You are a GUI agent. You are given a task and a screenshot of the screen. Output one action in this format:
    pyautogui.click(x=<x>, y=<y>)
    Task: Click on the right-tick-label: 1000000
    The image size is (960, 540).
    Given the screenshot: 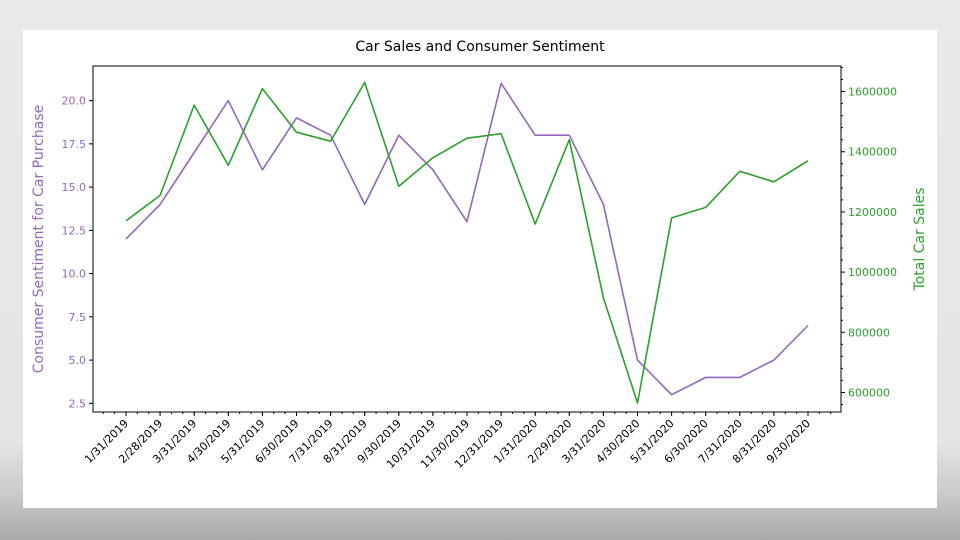 What is the action you would take?
    pyautogui.click(x=872, y=272)
    